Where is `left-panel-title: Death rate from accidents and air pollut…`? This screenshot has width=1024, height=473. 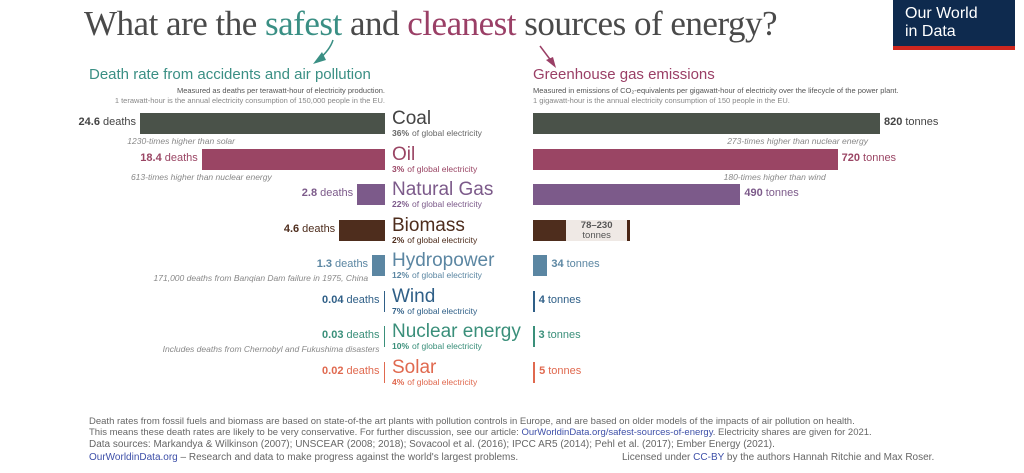 left-panel-title: Death rate from accidents and air pollut… is located at coordinates (230, 74).